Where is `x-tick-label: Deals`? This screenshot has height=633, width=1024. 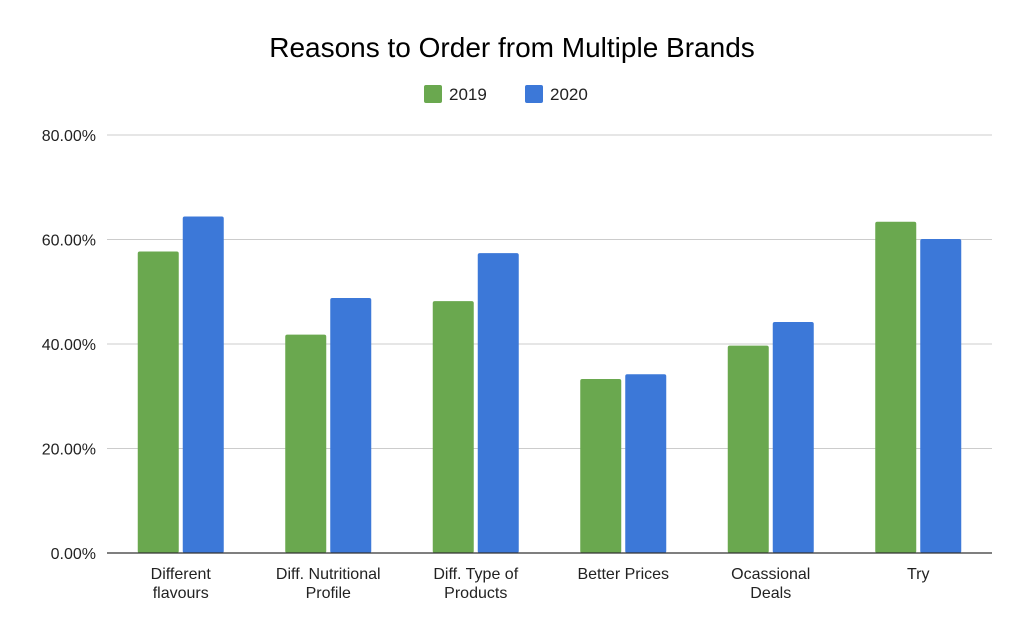 x-tick-label: Deals is located at coordinates (770, 593).